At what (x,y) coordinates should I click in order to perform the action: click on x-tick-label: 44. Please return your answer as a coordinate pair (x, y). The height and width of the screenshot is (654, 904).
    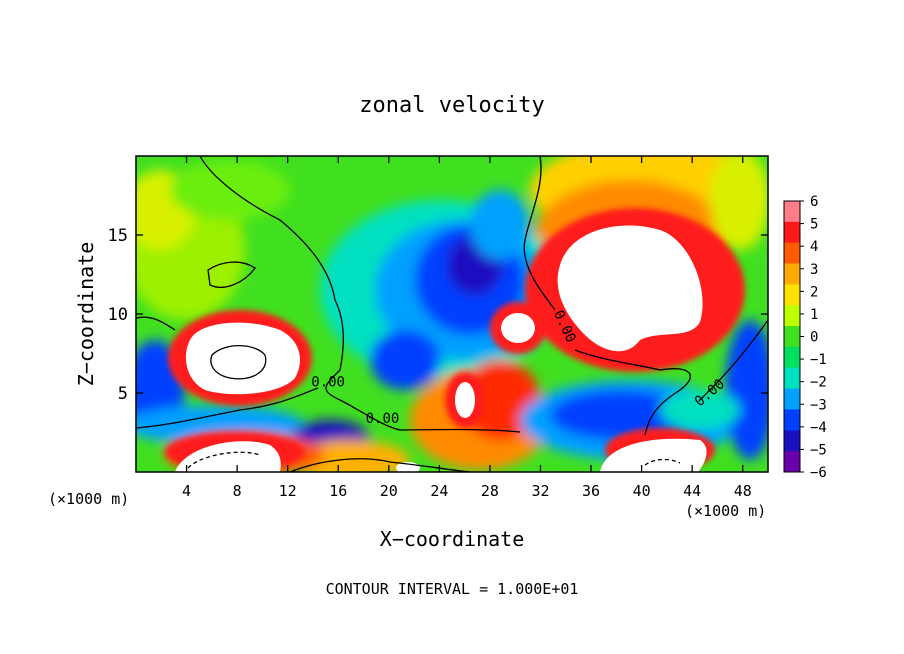
    Looking at the image, I should click on (692, 491).